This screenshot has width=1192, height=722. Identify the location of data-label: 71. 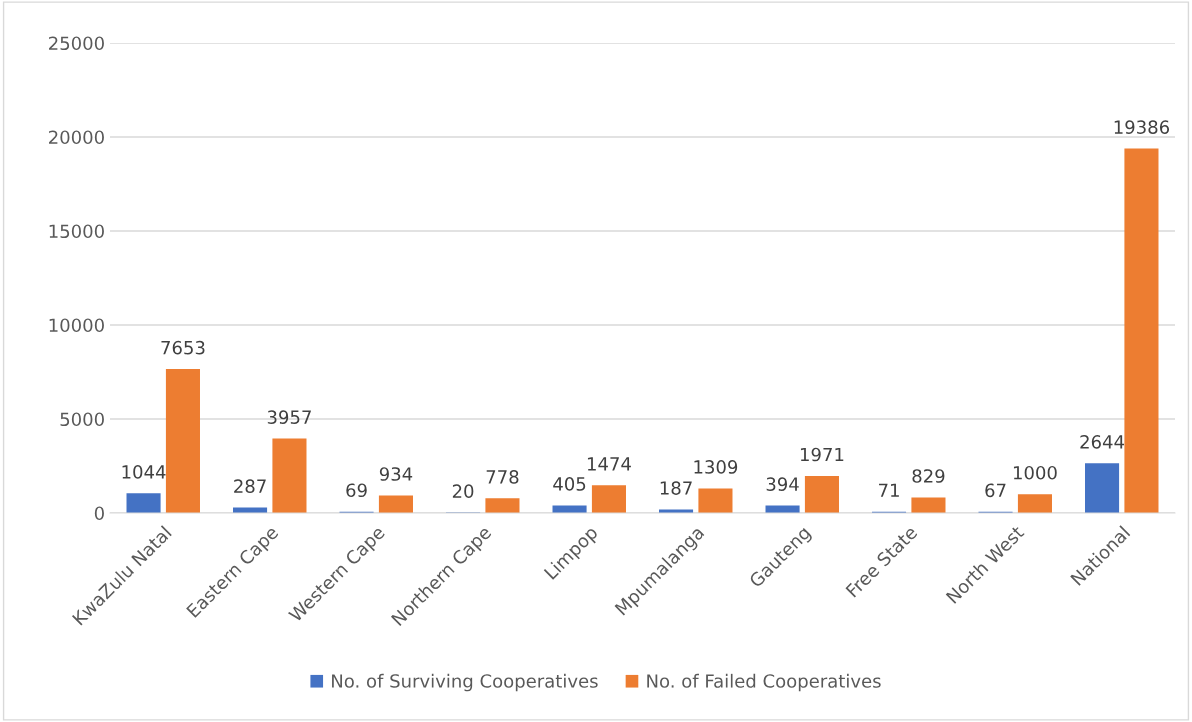
(889, 490).